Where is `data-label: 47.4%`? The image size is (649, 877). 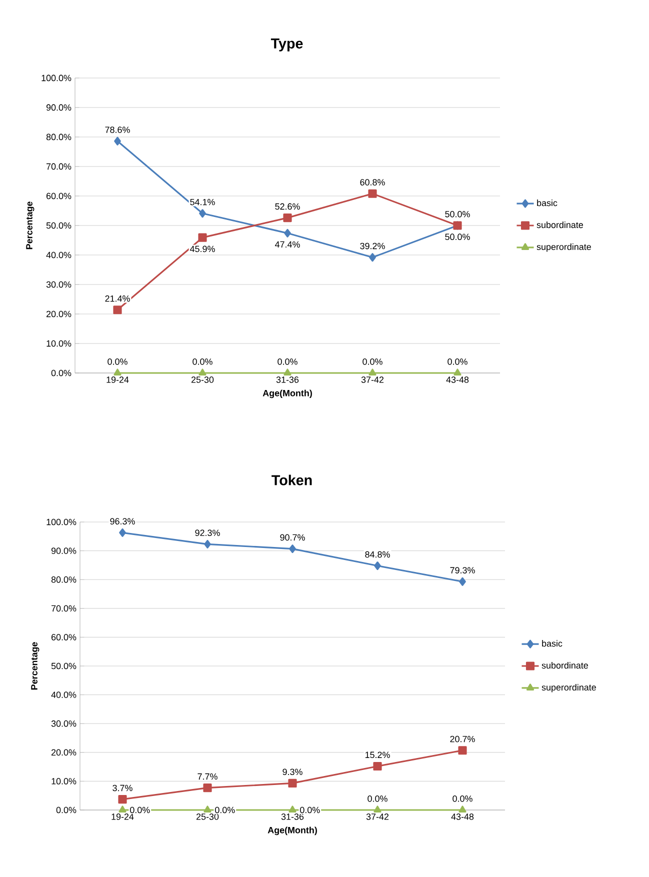
data-label: 47.4% is located at coordinates (287, 244).